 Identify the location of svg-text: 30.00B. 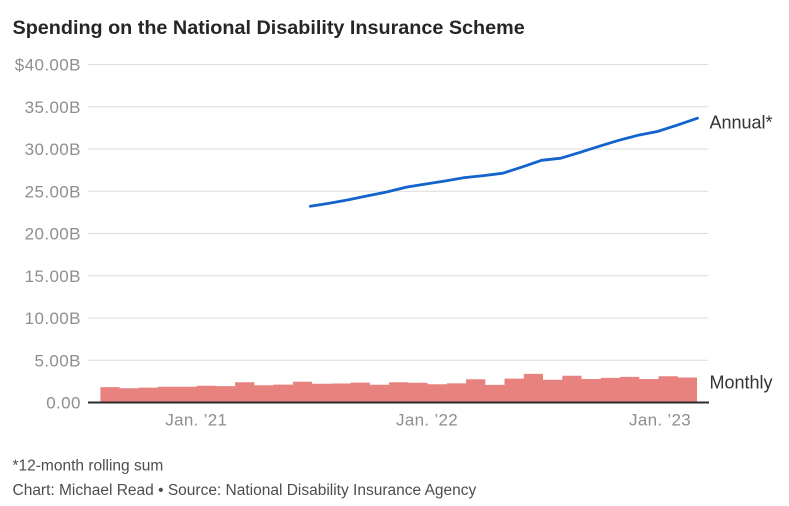
(53, 149).